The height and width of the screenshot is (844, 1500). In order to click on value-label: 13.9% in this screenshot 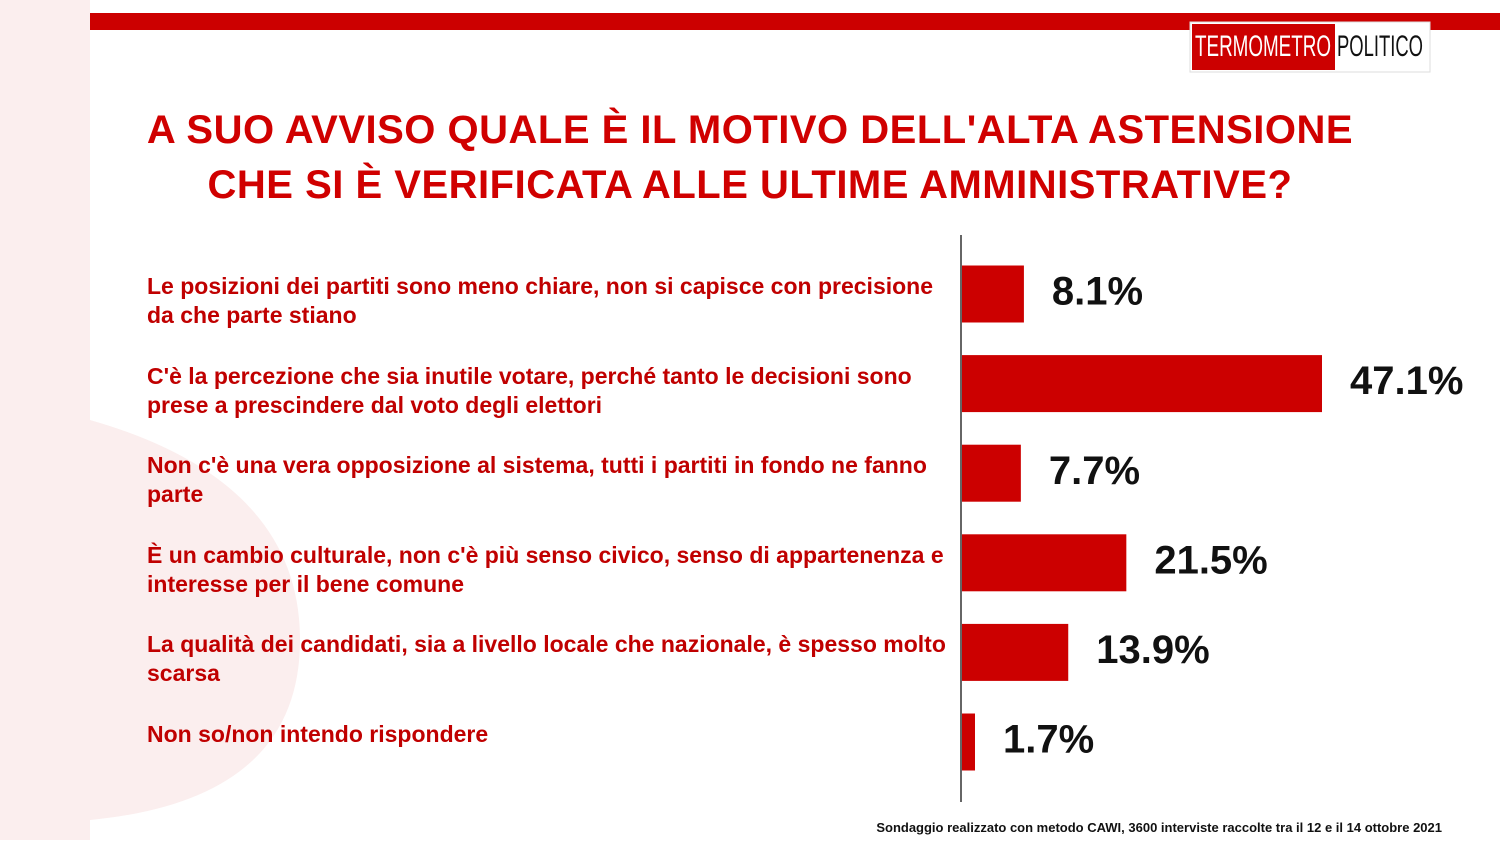, I will do `click(1152, 650)`.